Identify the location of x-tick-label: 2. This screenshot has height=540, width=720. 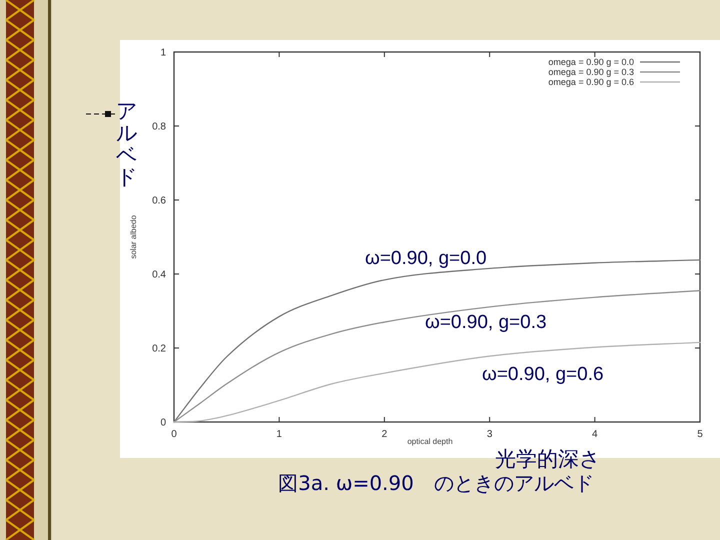
(385, 434).